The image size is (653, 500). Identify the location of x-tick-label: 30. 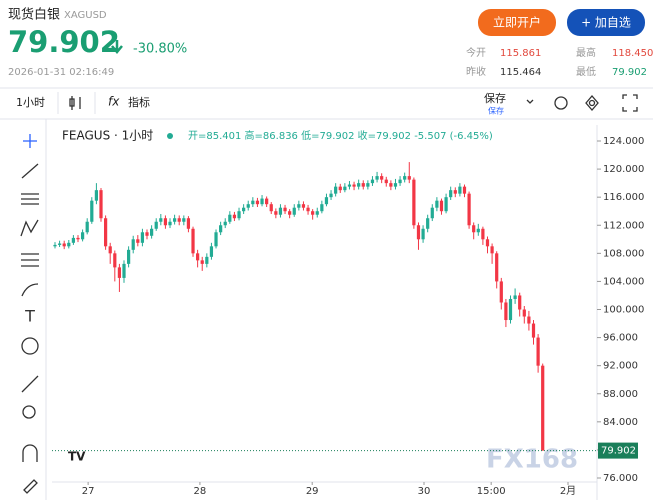
(424, 491).